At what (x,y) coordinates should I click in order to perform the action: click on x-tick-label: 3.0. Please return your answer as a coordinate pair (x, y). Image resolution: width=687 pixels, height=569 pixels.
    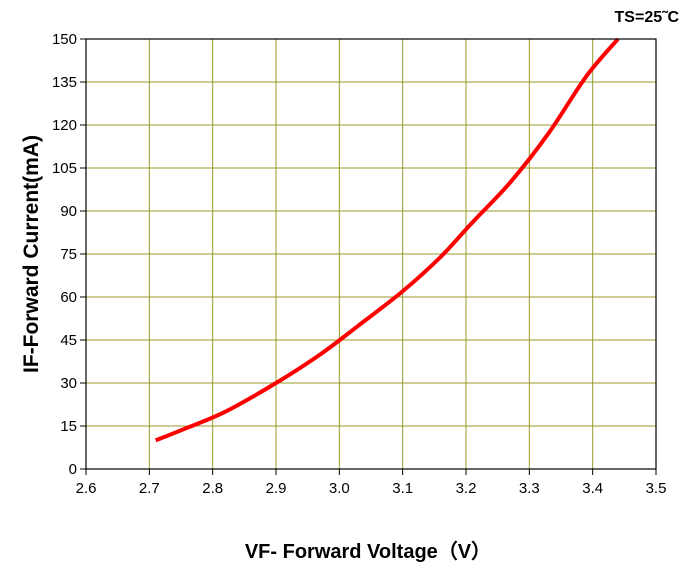
    Looking at the image, I should click on (339, 488).